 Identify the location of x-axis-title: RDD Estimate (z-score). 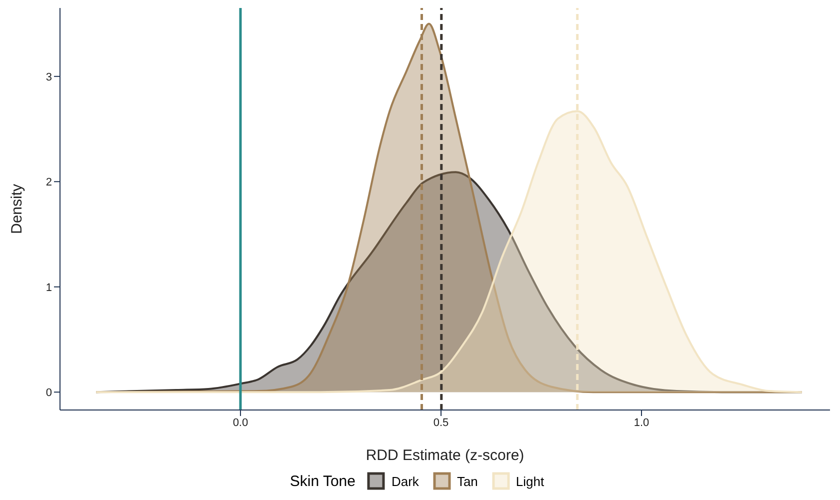
(445, 455).